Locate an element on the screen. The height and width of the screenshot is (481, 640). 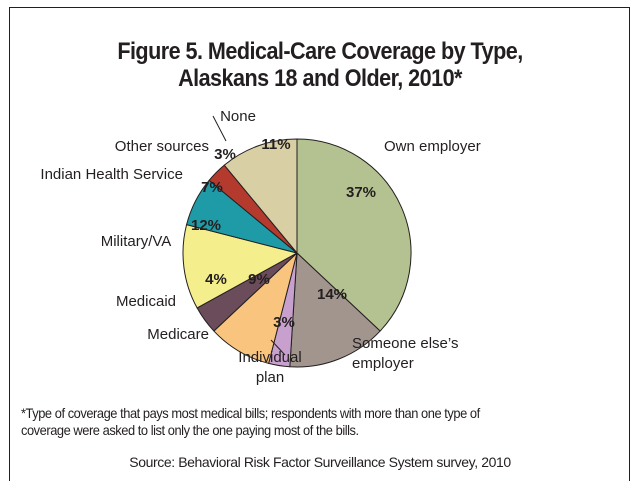
slice-value-label: 37% is located at coordinates (361, 192).